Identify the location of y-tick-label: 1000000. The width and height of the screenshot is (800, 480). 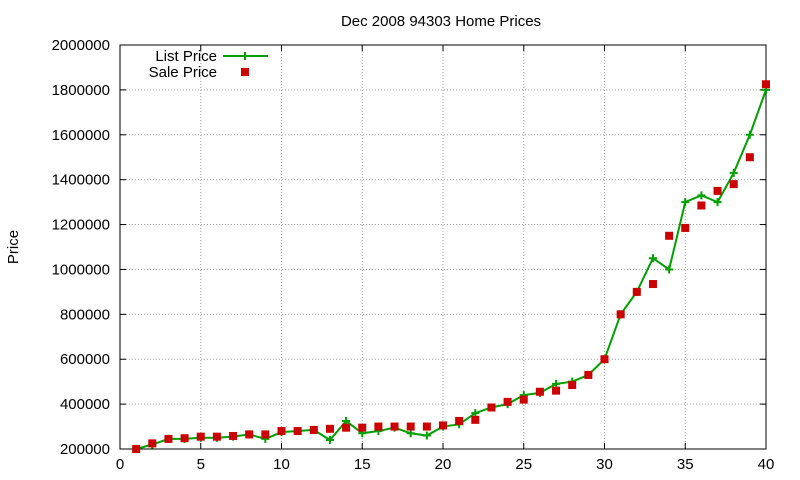
(81, 269).